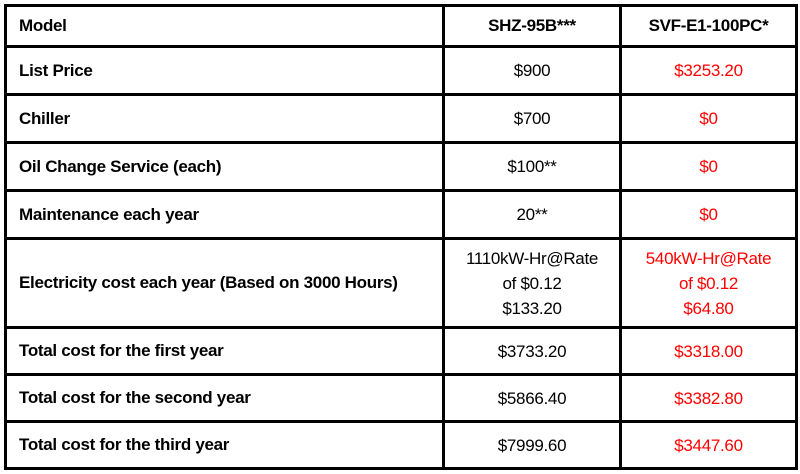  I want to click on column-header-model: Model, so click(224, 26).